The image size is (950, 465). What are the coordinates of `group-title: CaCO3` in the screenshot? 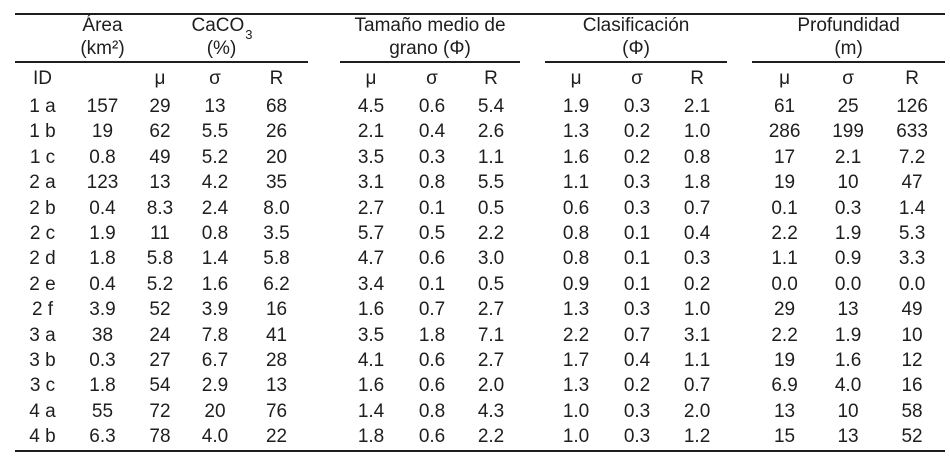 It's located at (222, 28).